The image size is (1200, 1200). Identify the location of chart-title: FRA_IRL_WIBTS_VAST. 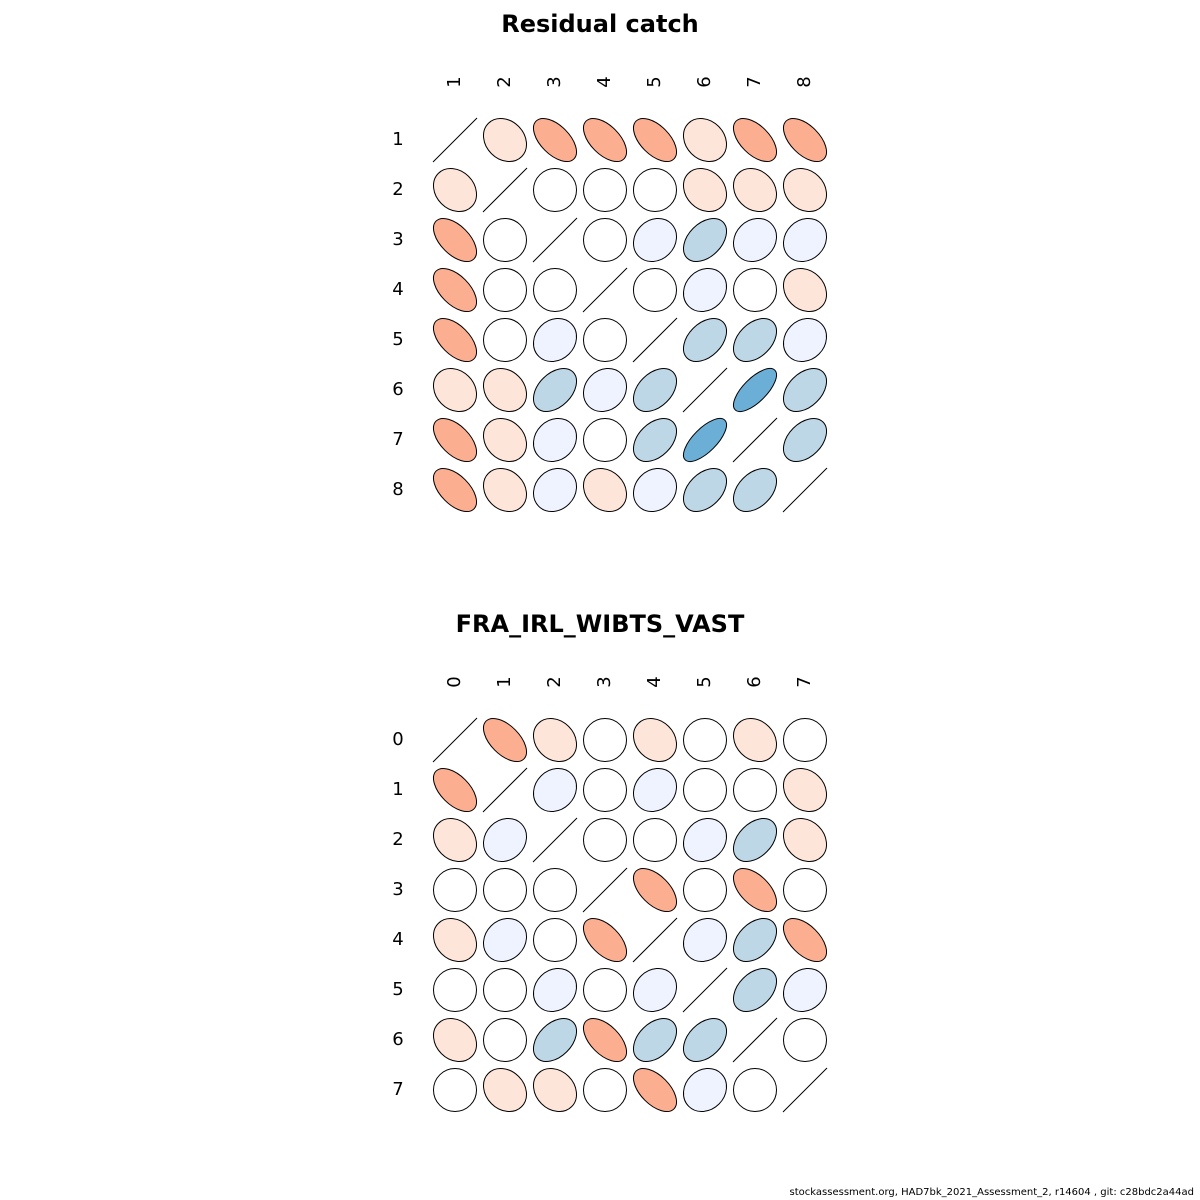
(600, 624).